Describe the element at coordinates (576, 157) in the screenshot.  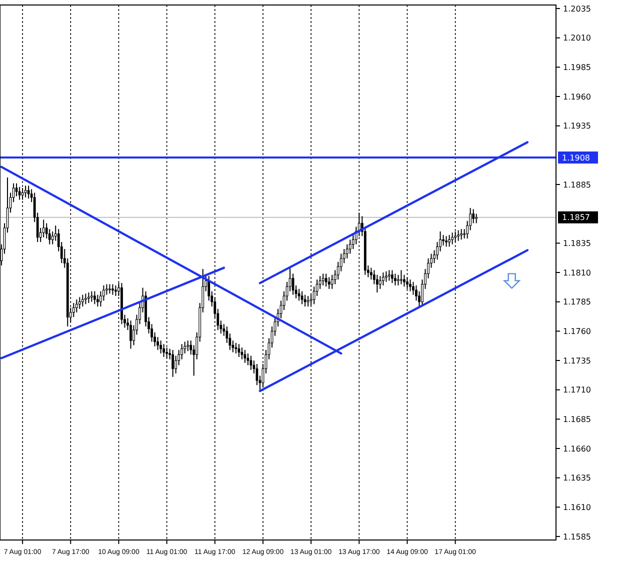
I see `ref-line-label: 1.1908` at that location.